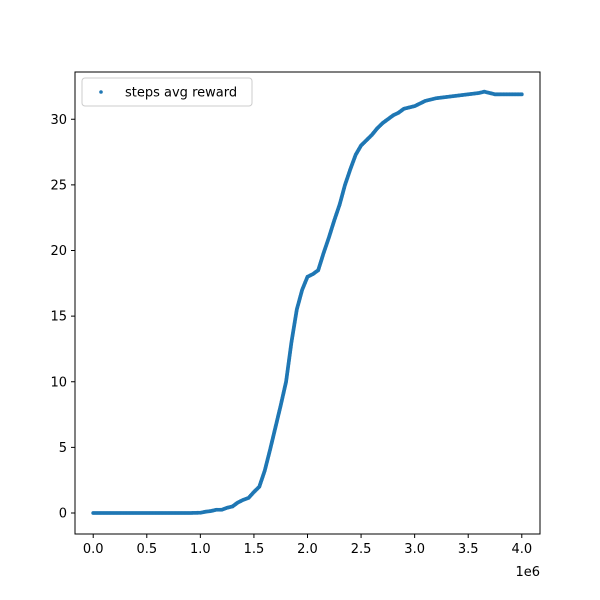  I want to click on x-tick-label: 3.5, so click(468, 549).